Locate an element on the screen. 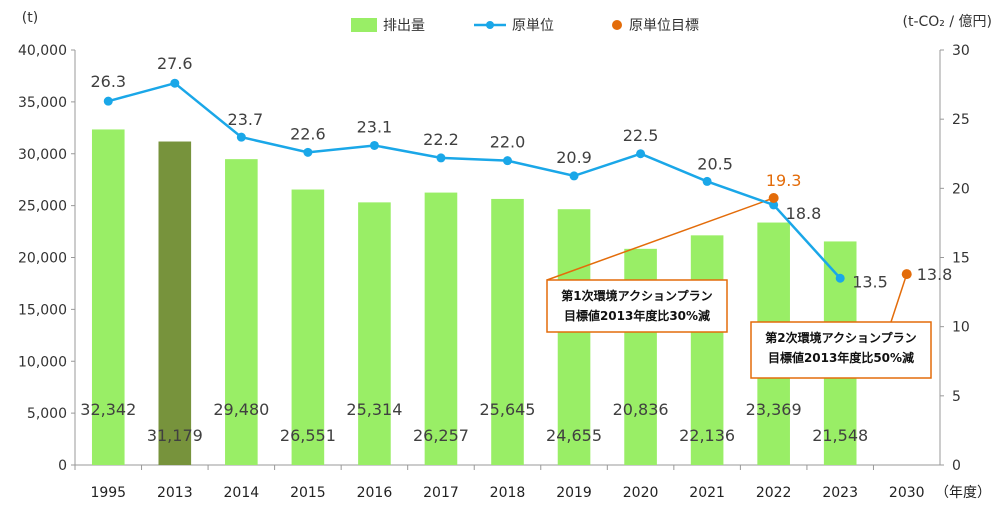 The image size is (1000, 522). line-value-label: 22.2 is located at coordinates (441, 139).